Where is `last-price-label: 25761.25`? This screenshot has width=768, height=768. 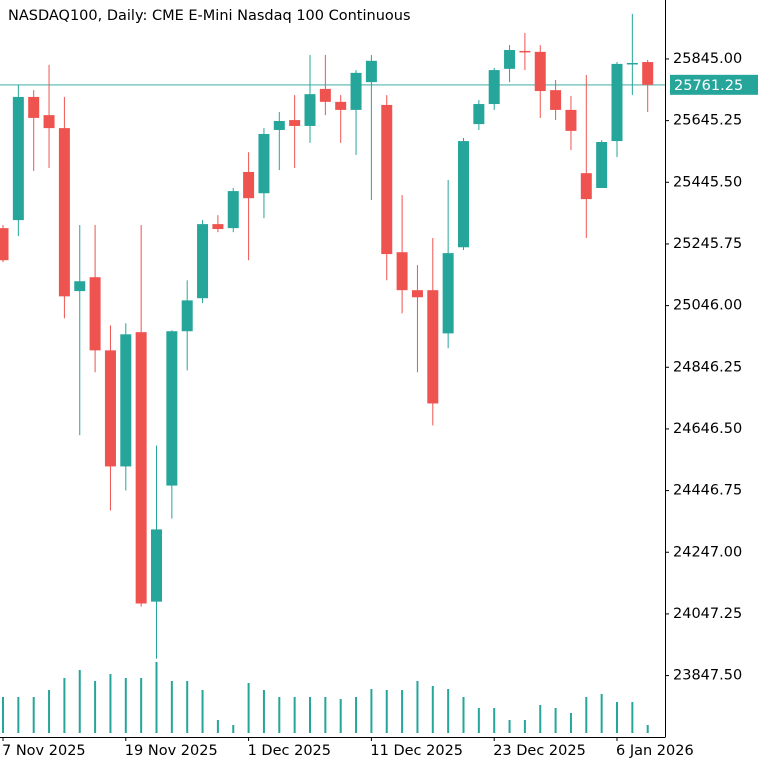 last-price-label: 25761.25 is located at coordinates (708, 86).